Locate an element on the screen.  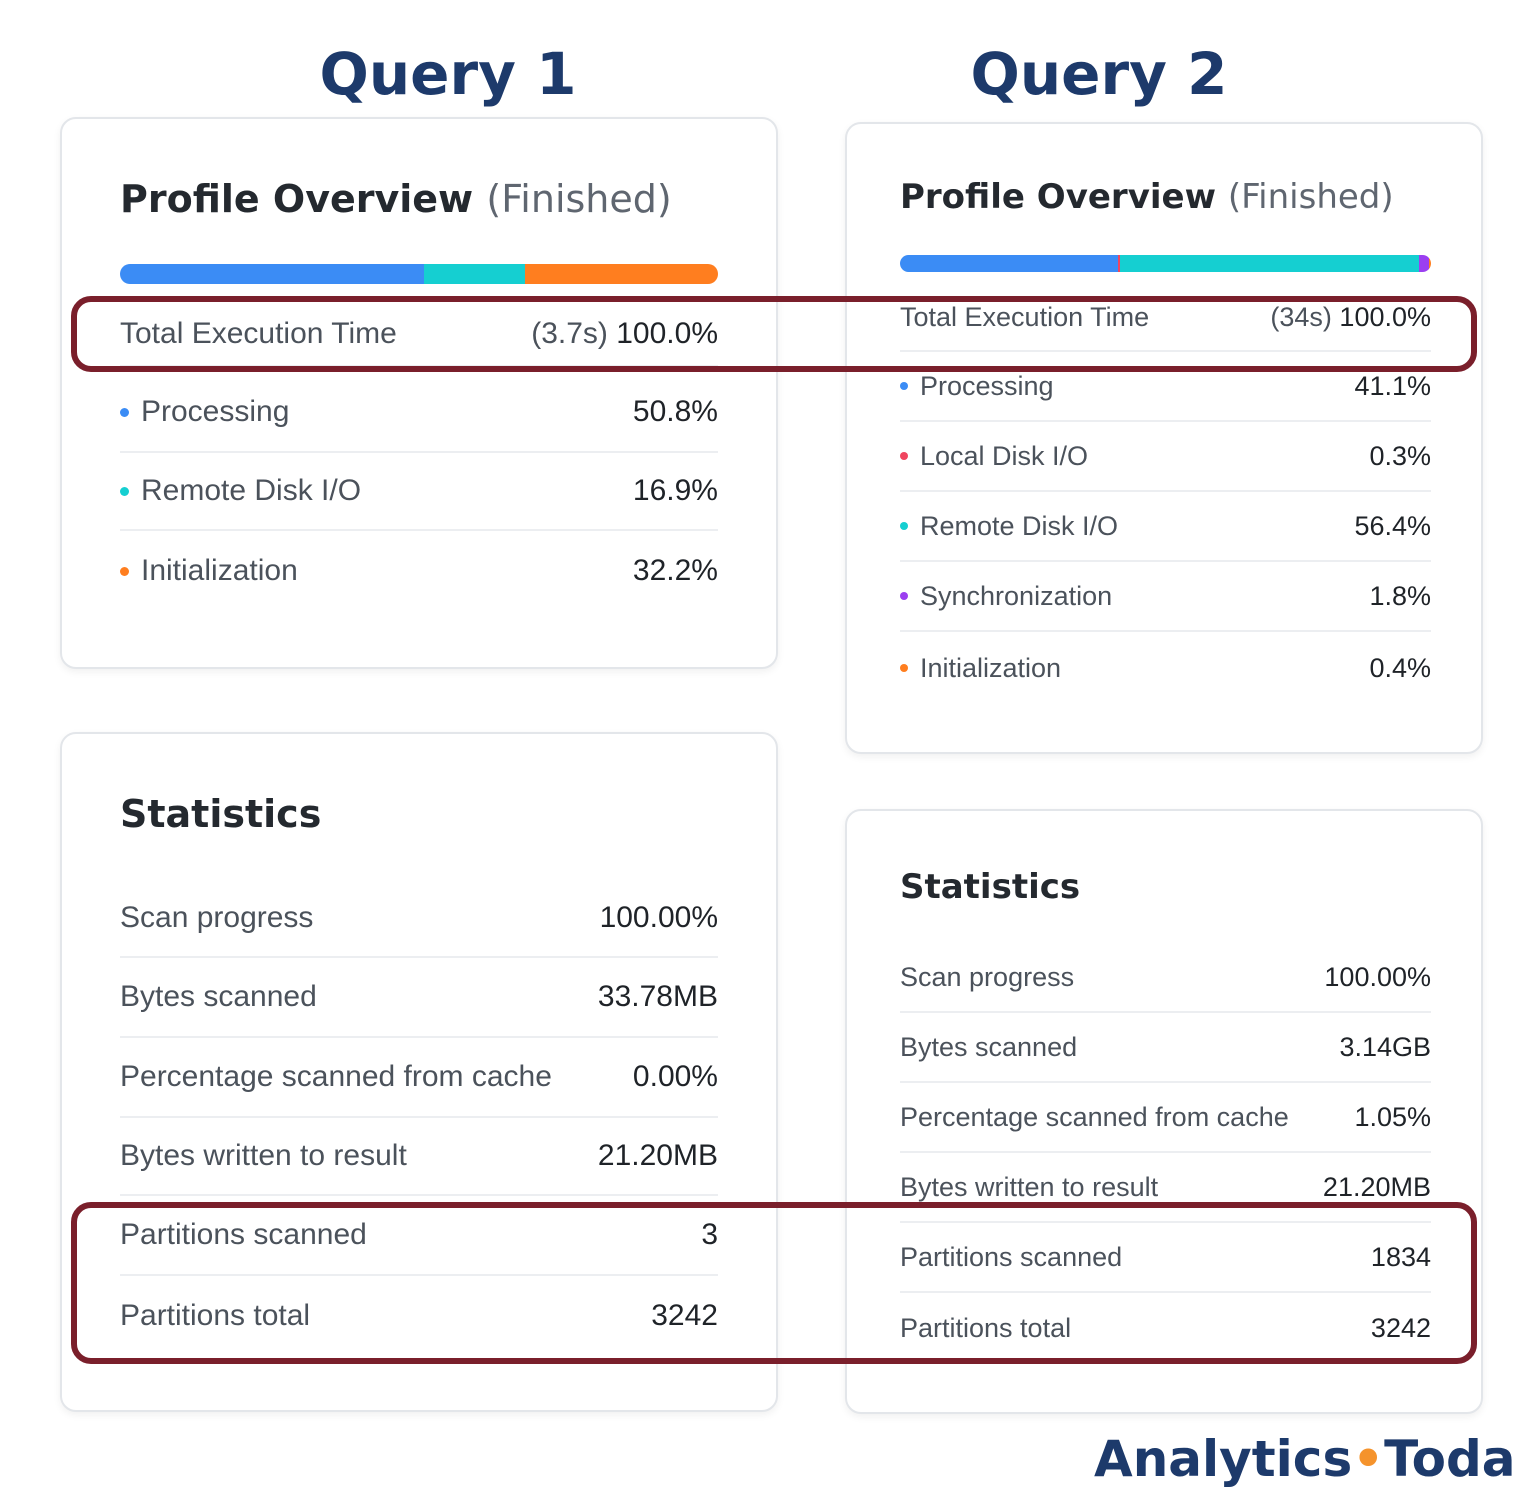
profile-item-processing: Processing 41.1% is located at coordinates (1165, 387).